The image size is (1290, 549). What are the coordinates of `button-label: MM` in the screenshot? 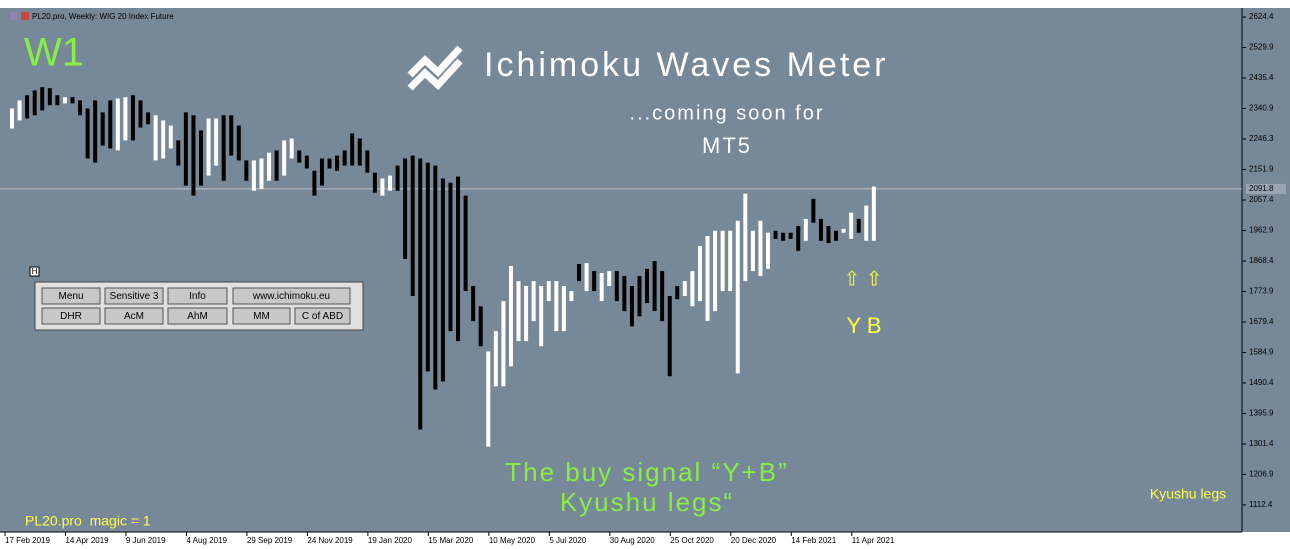 It's located at (261, 316).